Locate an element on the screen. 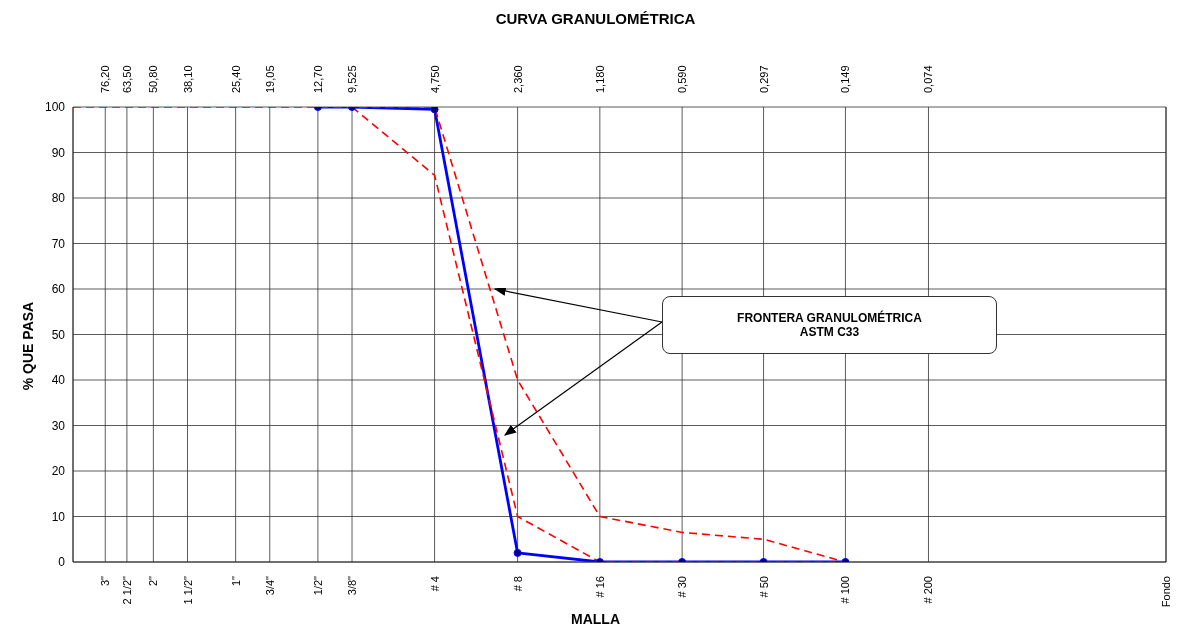 The image size is (1183, 632). text: # 4 is located at coordinates (434, 584).